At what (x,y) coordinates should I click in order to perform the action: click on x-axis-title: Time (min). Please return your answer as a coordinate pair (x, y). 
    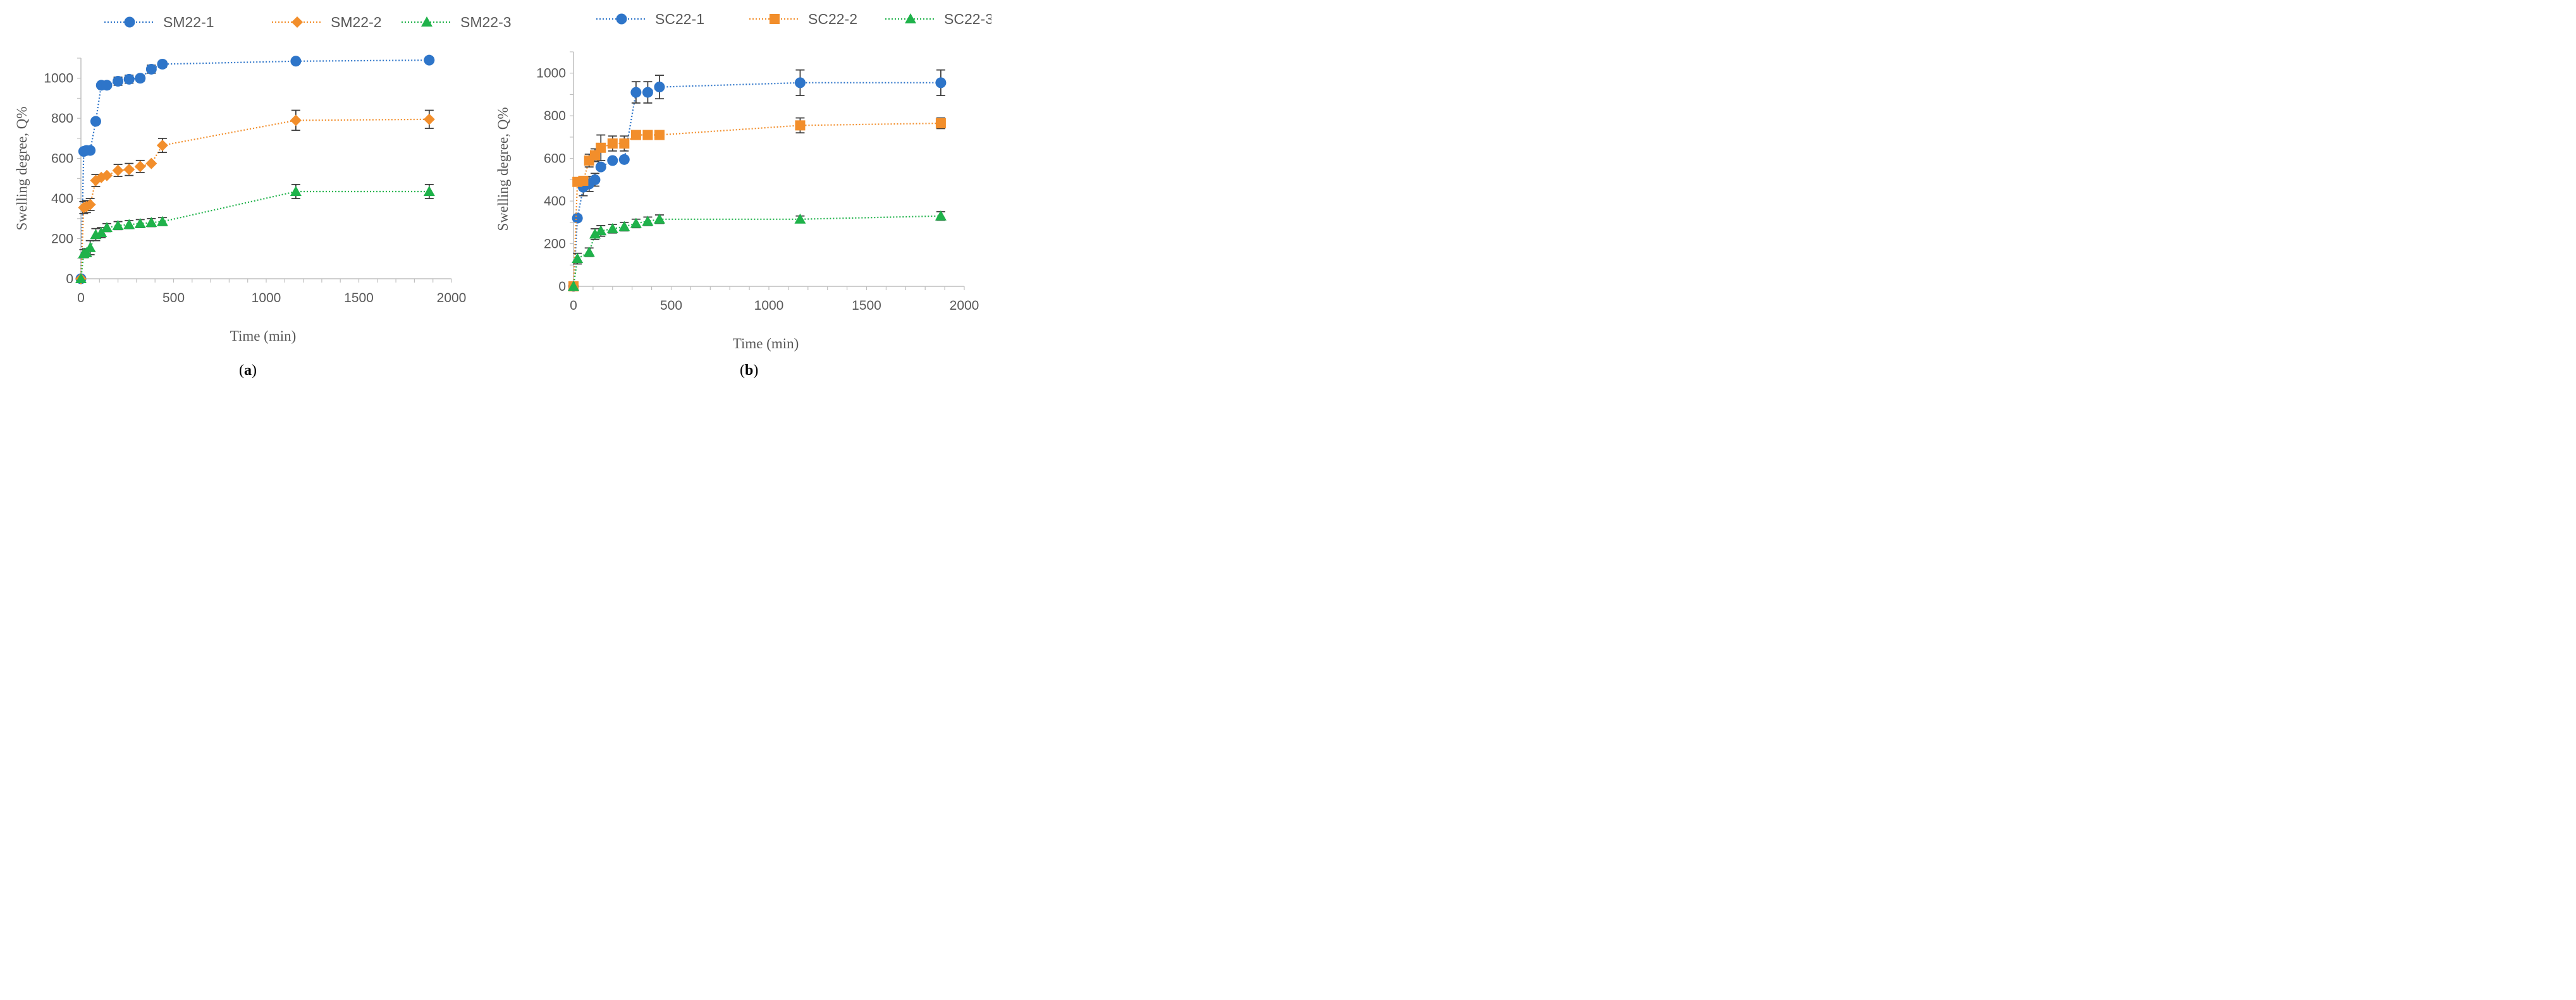
    Looking at the image, I should click on (263, 336).